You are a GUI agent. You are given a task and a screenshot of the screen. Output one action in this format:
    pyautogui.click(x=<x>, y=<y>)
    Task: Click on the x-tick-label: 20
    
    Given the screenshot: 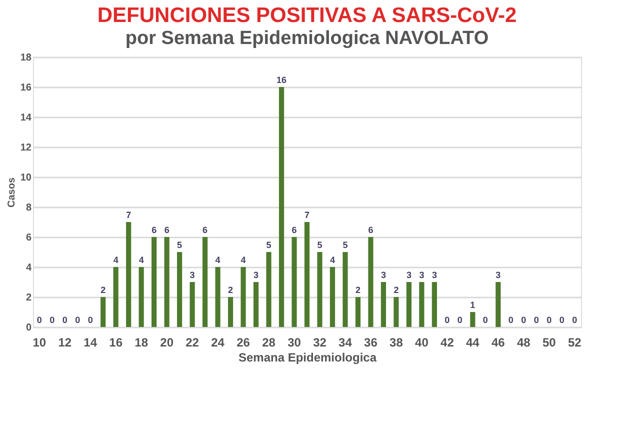 What is the action you would take?
    pyautogui.click(x=167, y=343)
    